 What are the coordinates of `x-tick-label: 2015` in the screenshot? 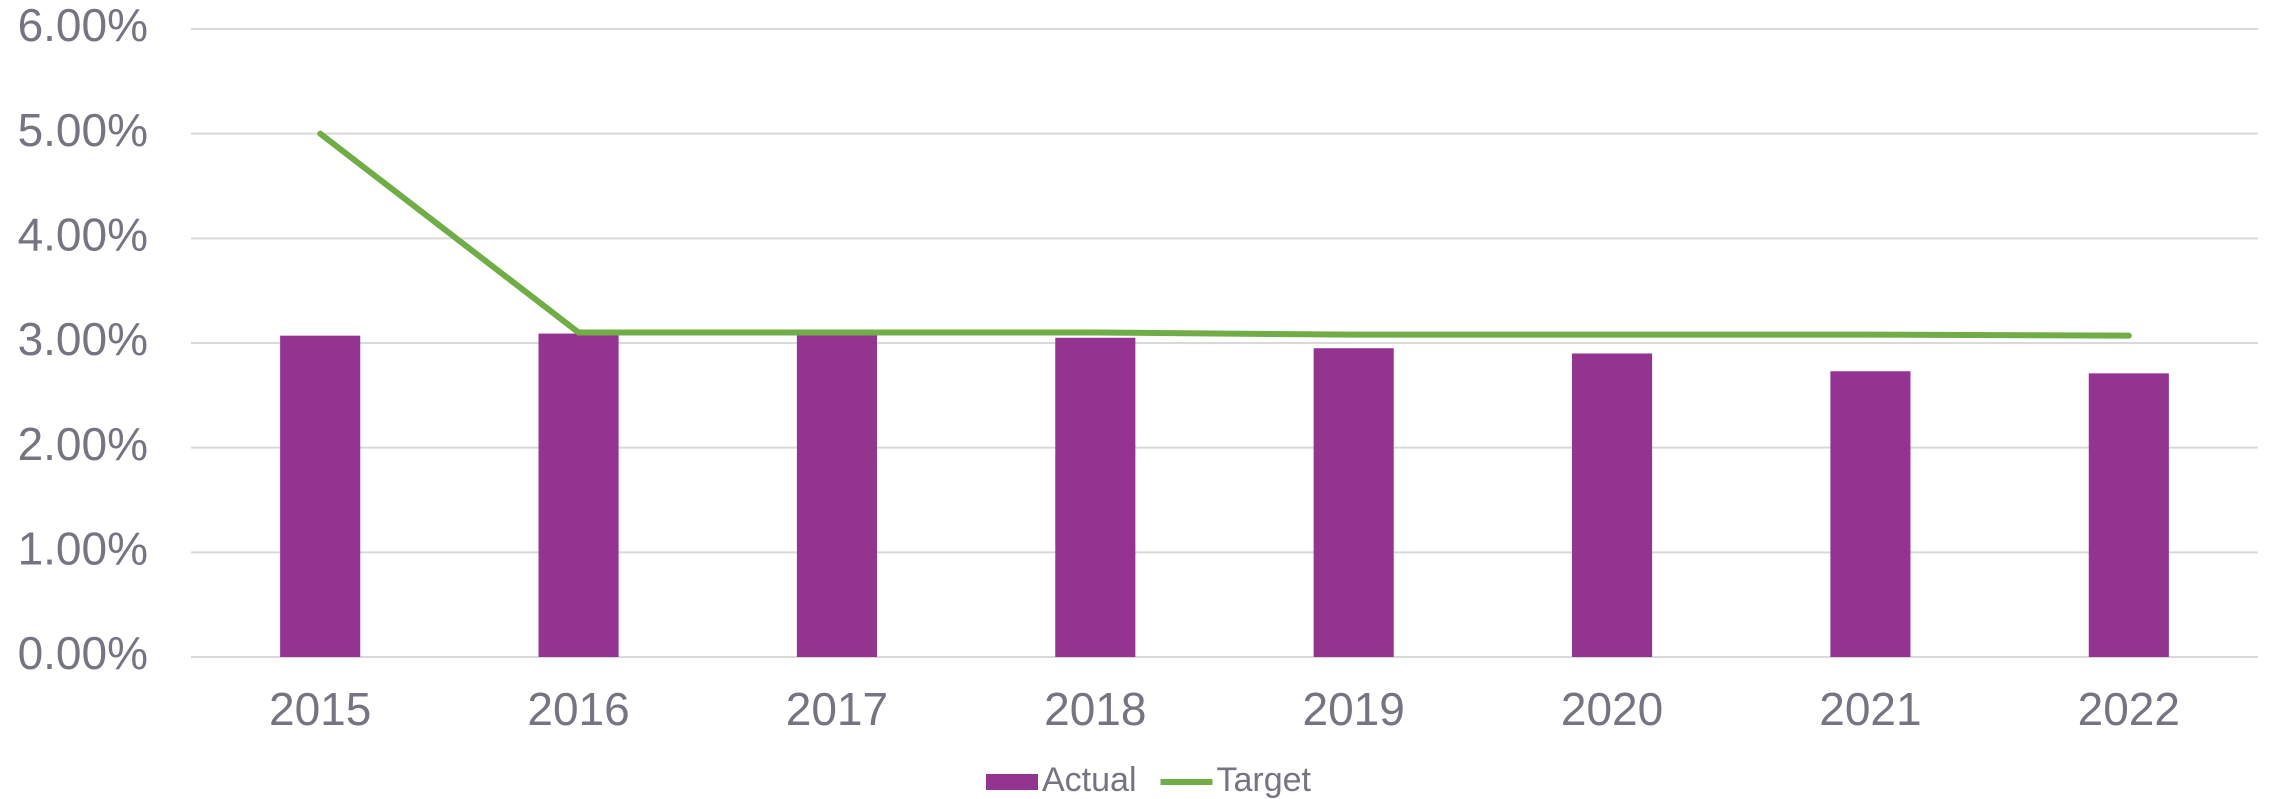 It's located at (320, 709).